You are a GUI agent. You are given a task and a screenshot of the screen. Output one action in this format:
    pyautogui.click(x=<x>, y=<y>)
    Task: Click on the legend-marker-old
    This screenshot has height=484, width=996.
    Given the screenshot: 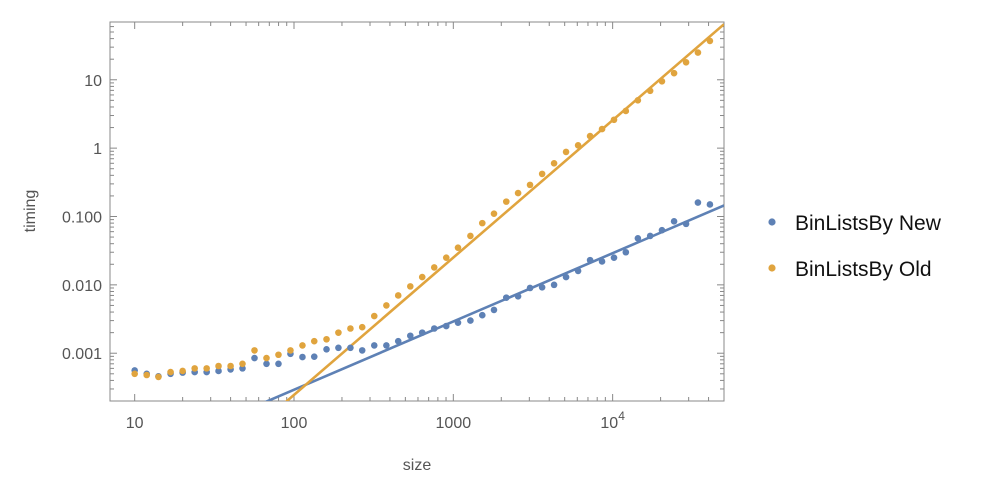 What is the action you would take?
    pyautogui.click(x=772, y=268)
    